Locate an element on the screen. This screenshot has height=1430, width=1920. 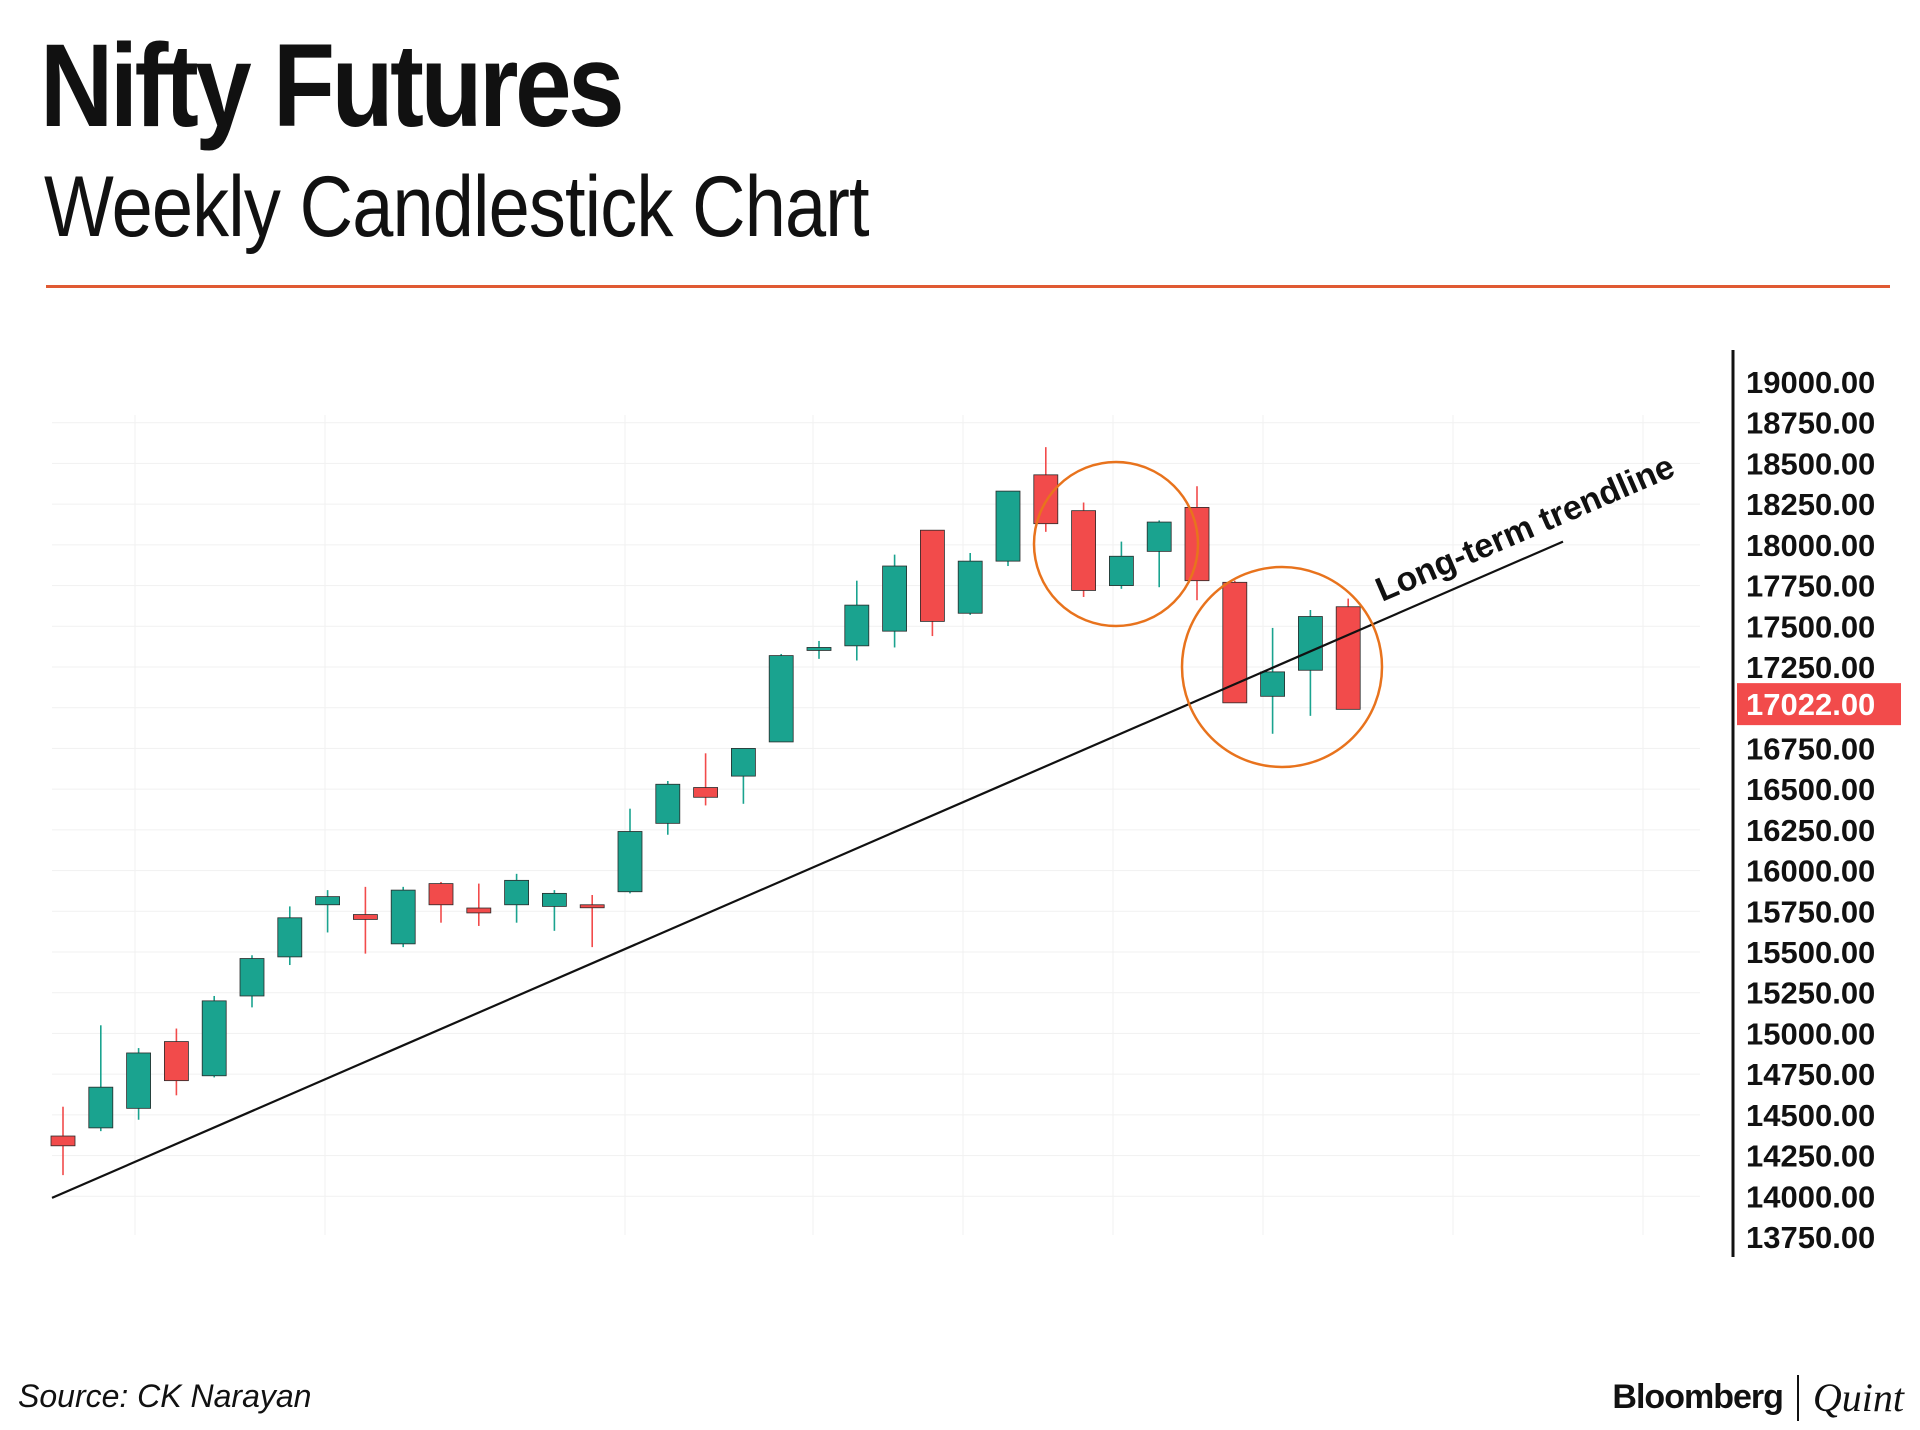
y-tick-label: 15750.00 is located at coordinates (1810, 911).